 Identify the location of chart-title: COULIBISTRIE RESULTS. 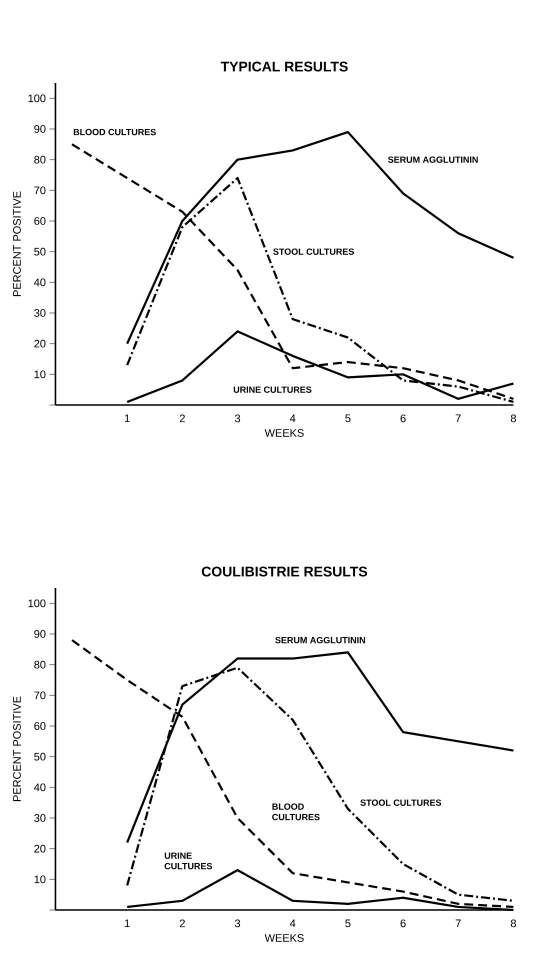
(285, 571).